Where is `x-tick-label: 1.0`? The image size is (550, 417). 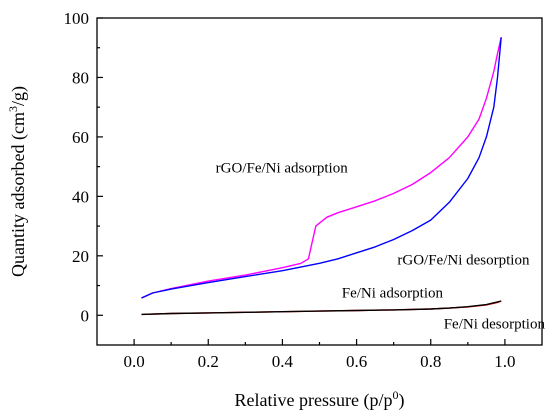
x-tick-label: 1.0 is located at coordinates (504, 361).